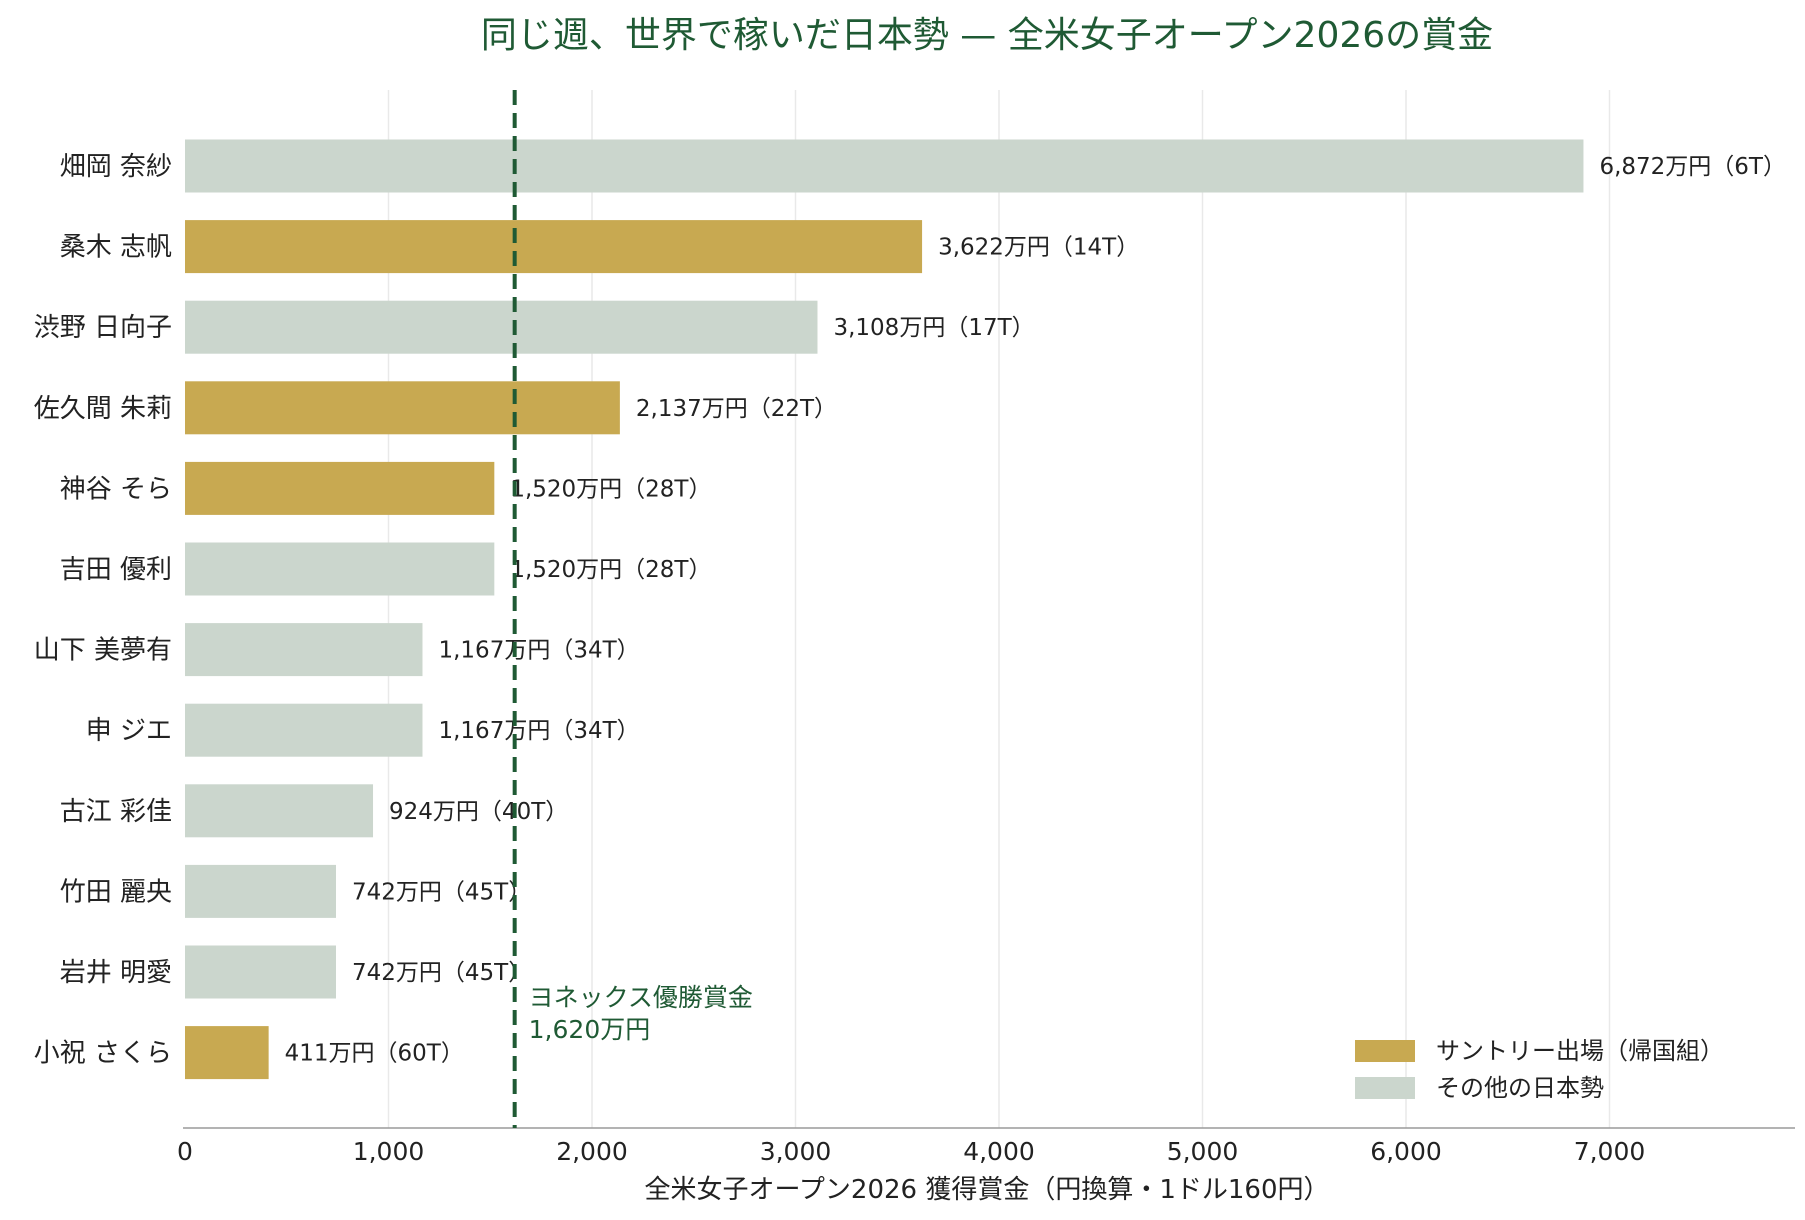 Image resolution: width=1805 pixels, height=1220 pixels. What do you see at coordinates (103, 651) in the screenshot?
I see `category-label: 山下 美夢有` at bounding box center [103, 651].